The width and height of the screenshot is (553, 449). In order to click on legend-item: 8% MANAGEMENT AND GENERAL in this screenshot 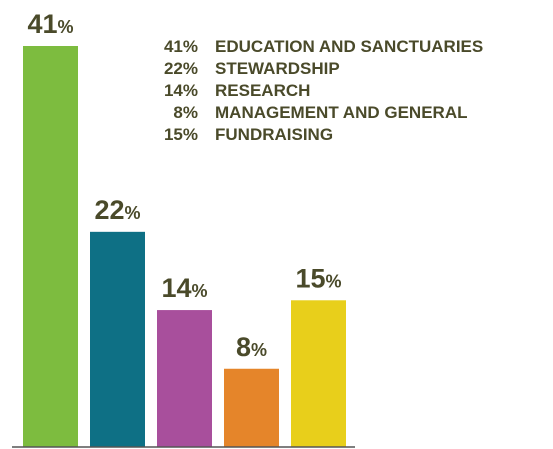, I will do `click(310, 113)`.